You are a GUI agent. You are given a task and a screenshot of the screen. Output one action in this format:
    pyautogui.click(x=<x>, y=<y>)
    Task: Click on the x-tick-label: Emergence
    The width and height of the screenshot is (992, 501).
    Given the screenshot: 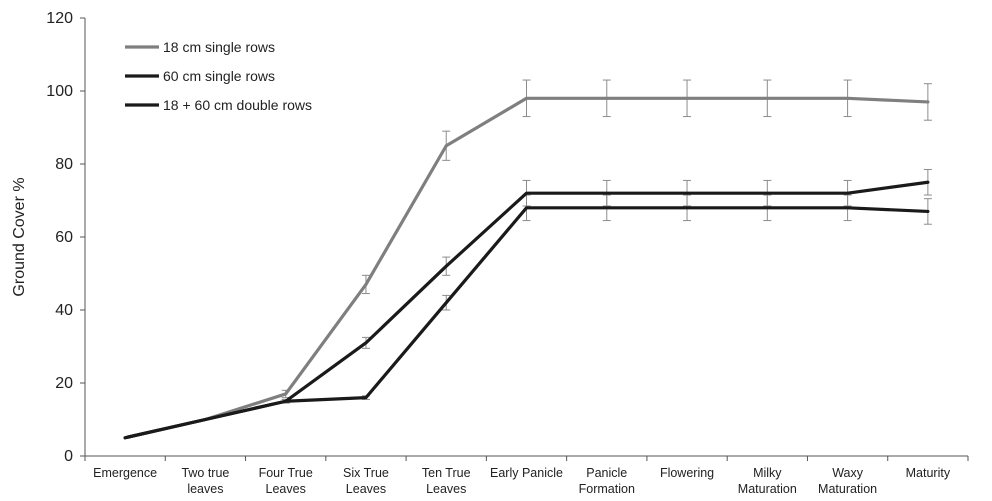 What is the action you would take?
    pyautogui.click(x=125, y=473)
    